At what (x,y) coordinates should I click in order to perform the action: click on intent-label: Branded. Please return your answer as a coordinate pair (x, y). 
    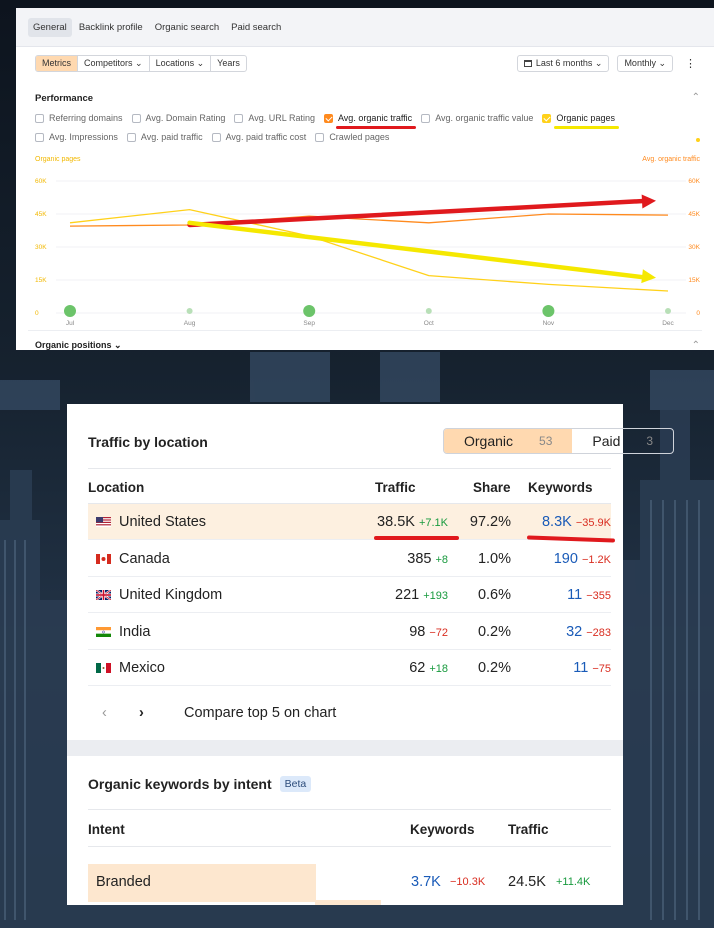
    Looking at the image, I should click on (123, 882).